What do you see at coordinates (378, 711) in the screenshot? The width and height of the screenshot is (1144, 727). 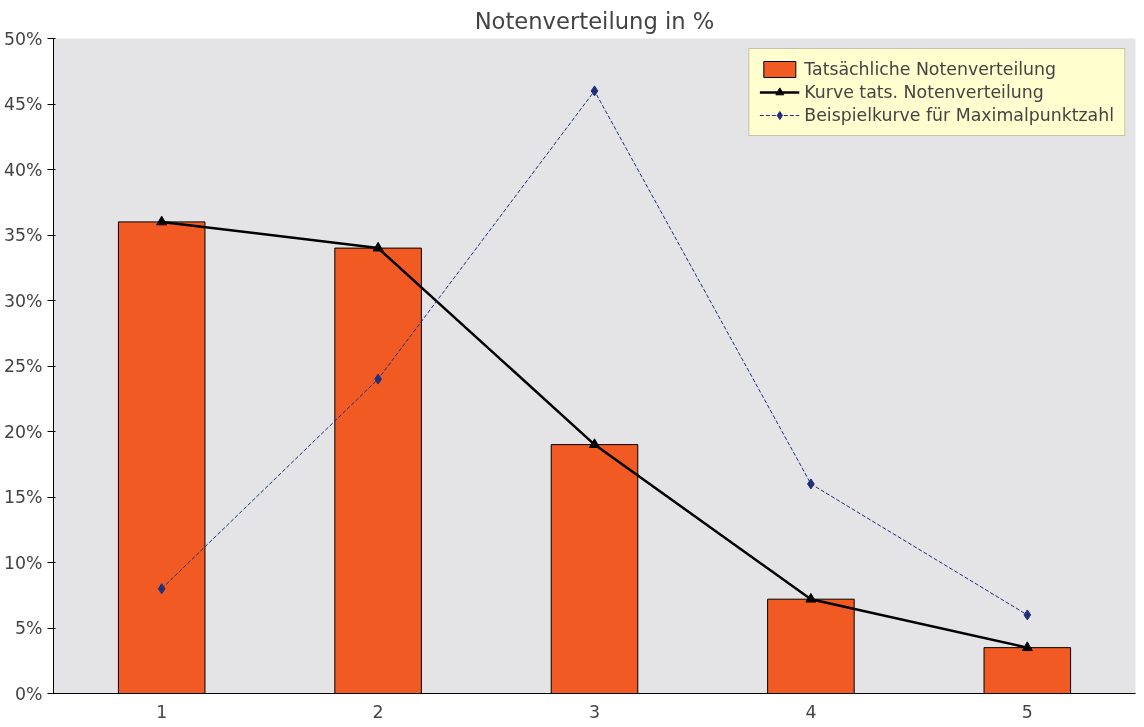 I see `x-tick-label: 2` at bounding box center [378, 711].